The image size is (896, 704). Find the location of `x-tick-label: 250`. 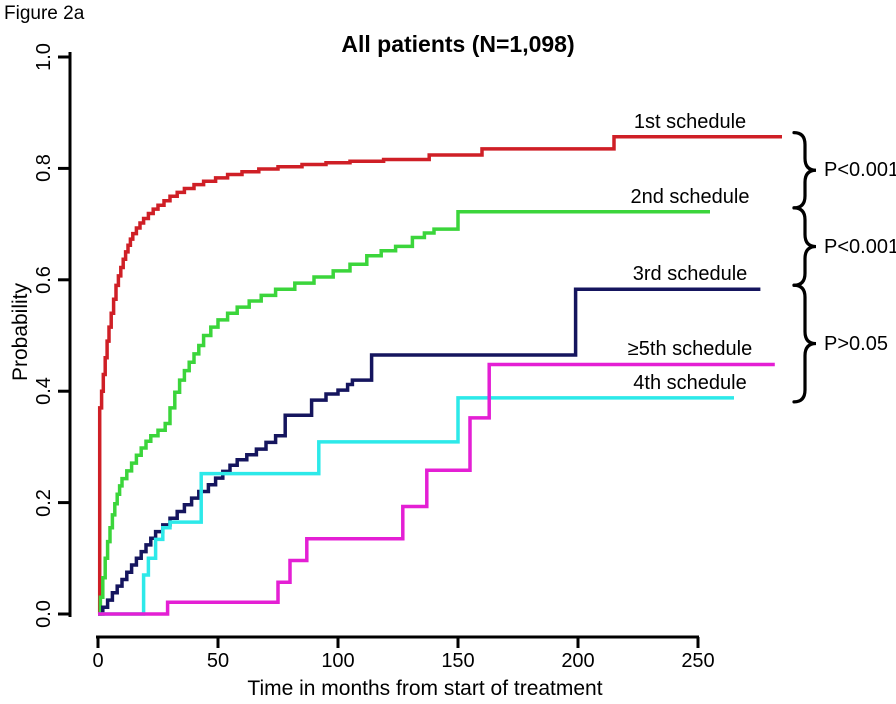

x-tick-label: 250 is located at coordinates (698, 661).